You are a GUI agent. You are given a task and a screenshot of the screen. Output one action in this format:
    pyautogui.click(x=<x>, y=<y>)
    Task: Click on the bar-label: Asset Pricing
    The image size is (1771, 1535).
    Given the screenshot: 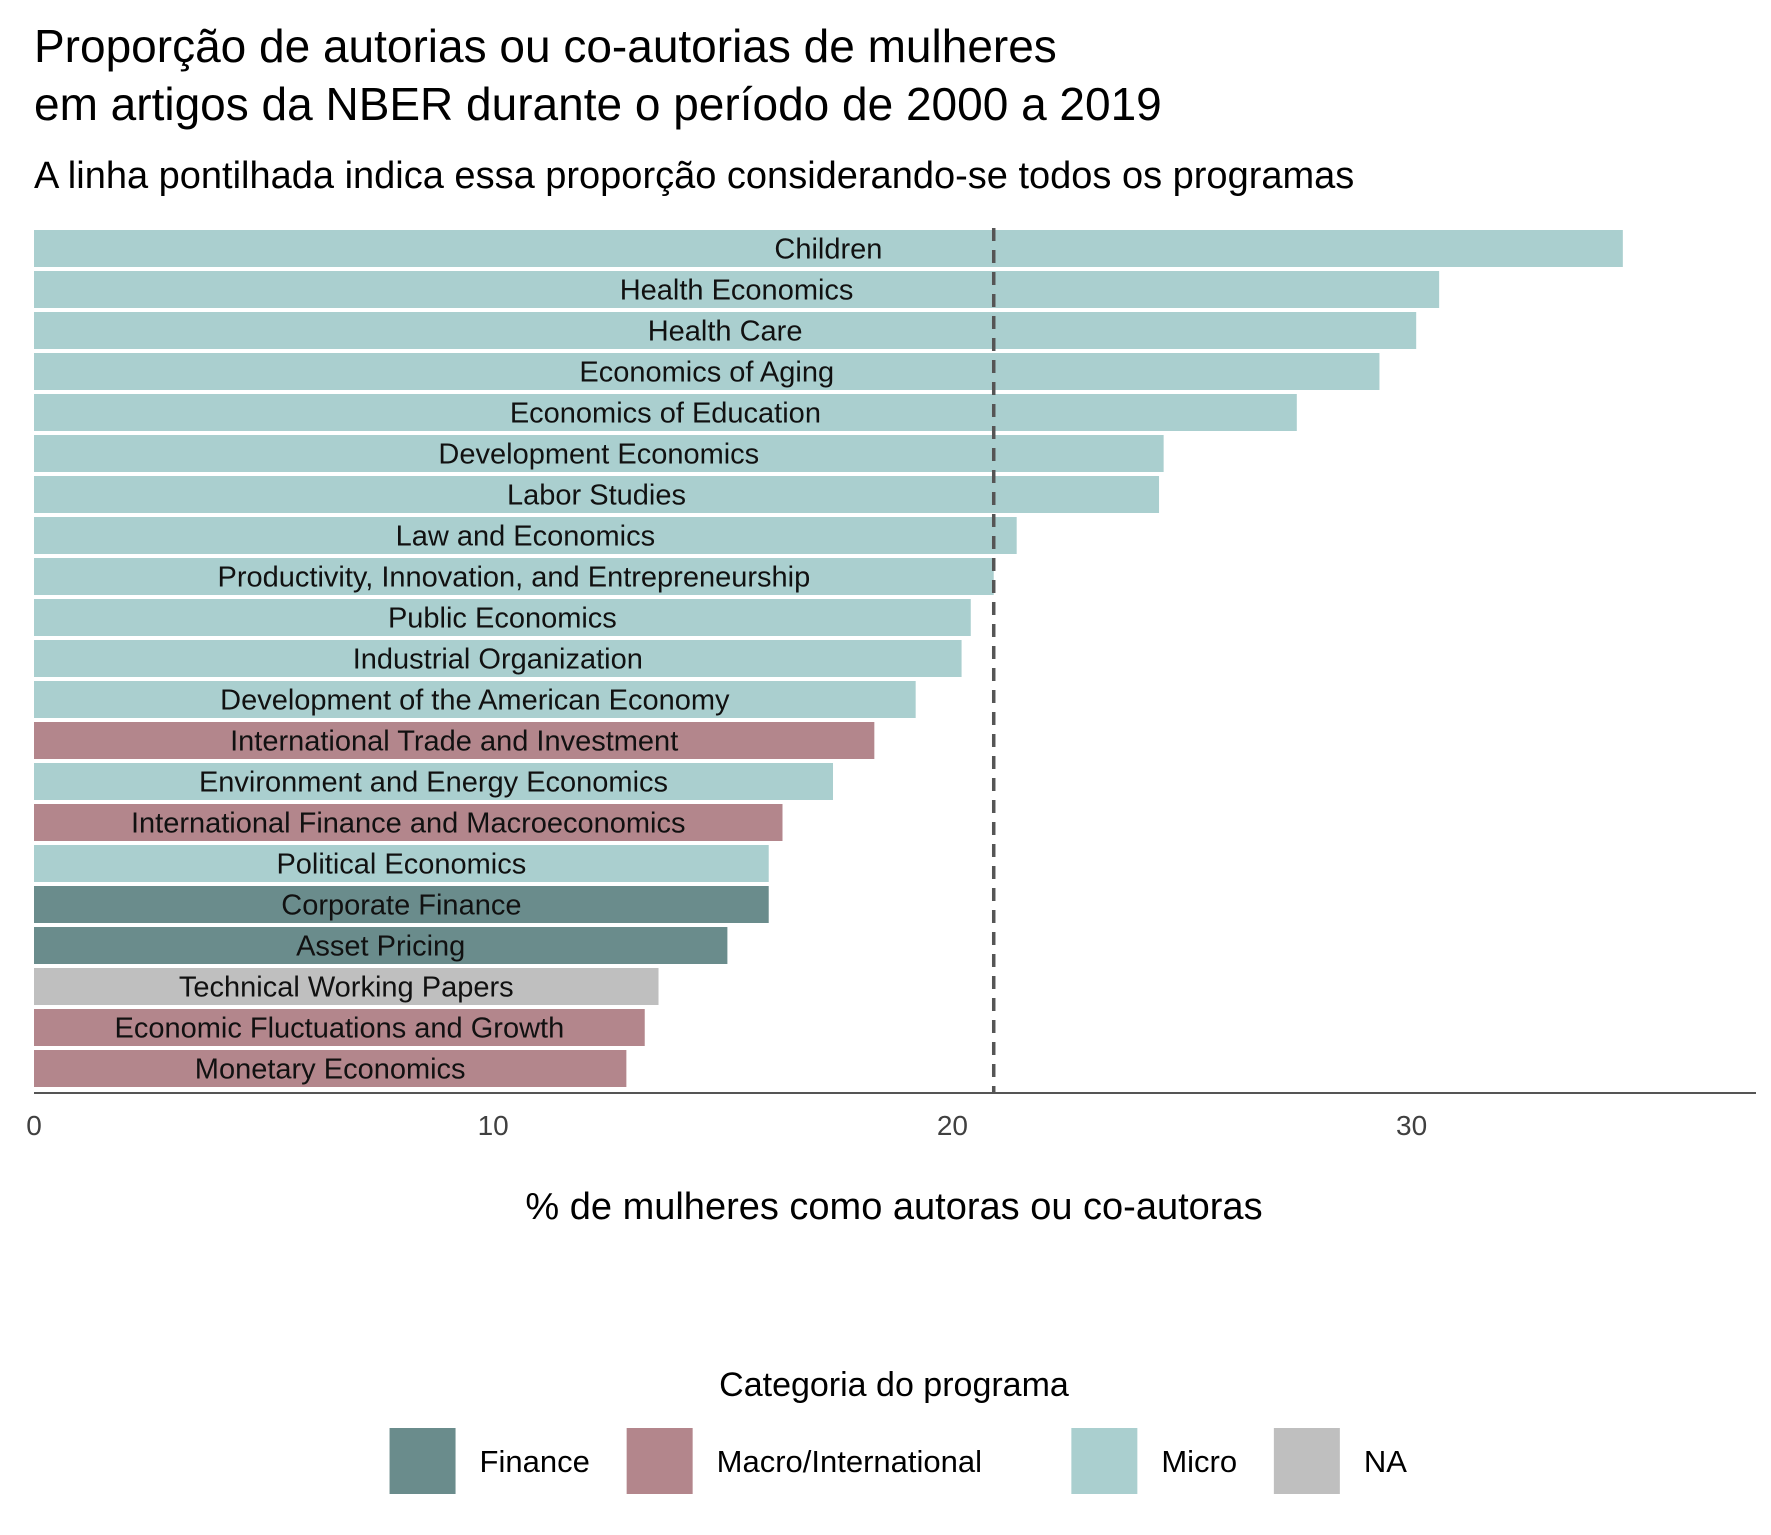 What is the action you would take?
    pyautogui.click(x=380, y=947)
    